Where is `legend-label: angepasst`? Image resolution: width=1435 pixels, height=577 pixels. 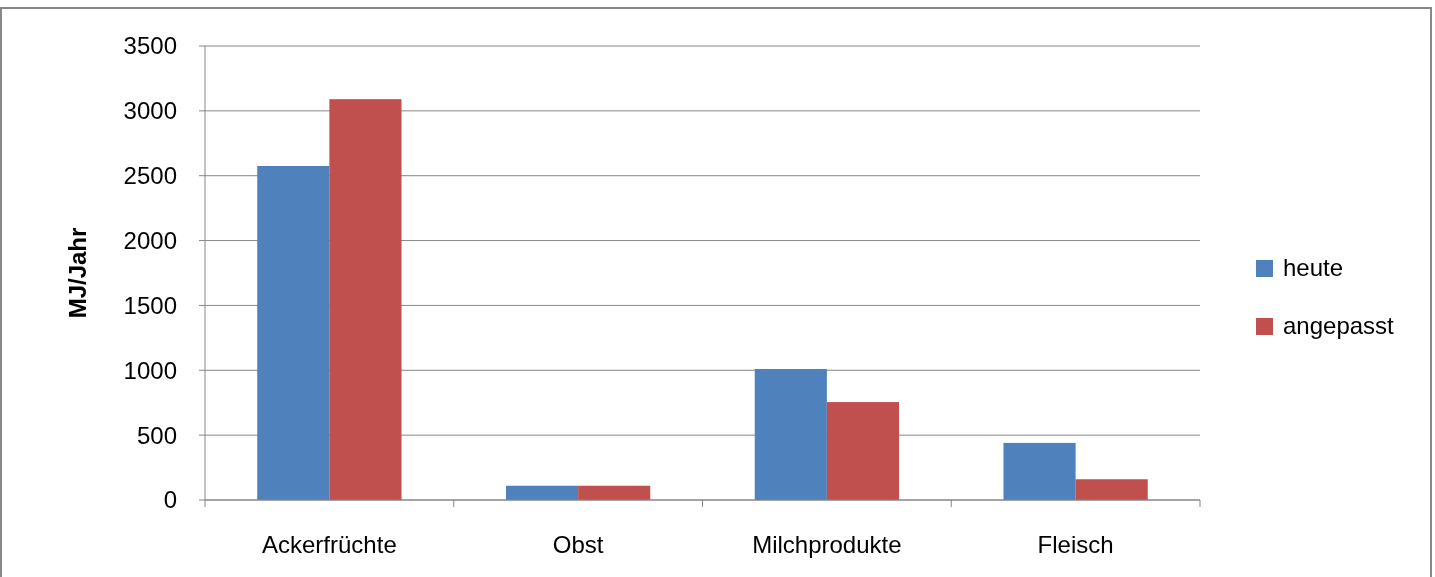
legend-label: angepasst is located at coordinates (1339, 326).